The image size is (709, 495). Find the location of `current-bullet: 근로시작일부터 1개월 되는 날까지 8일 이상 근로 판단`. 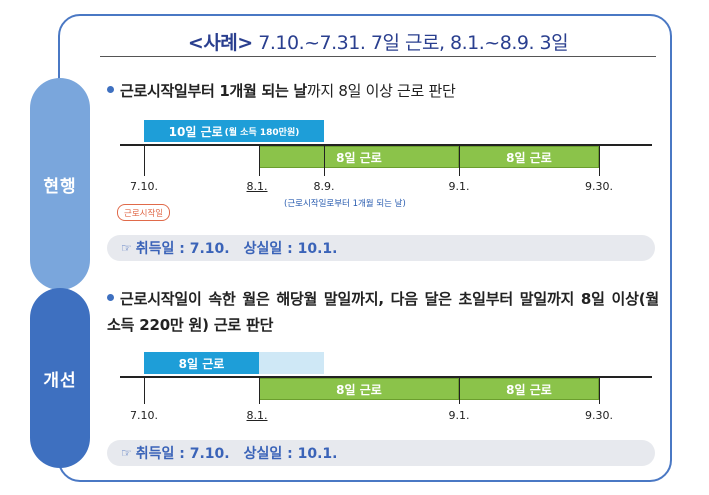

current-bullet: 근로시작일부터 1개월 되는 날까지 8일 이상 근로 판단 is located at coordinates (281, 90).